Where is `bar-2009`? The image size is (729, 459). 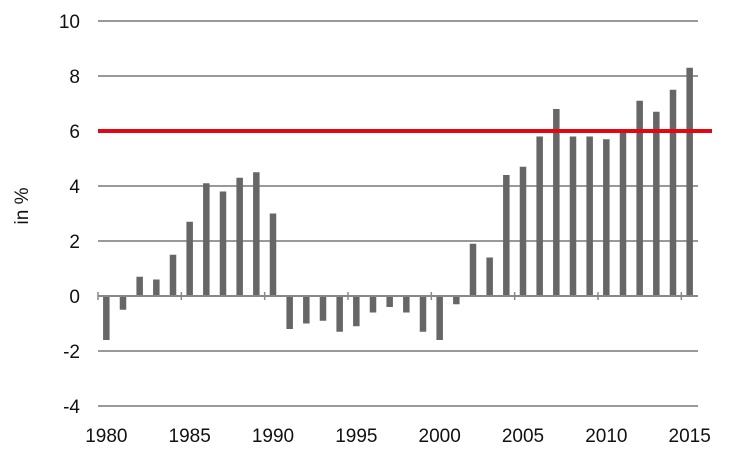 bar-2009 is located at coordinates (589, 216).